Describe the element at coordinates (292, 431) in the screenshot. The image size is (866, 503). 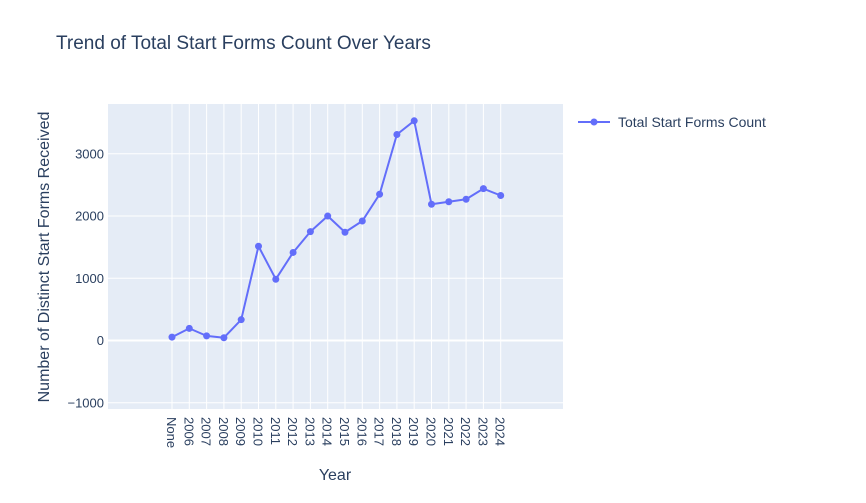
I see `x-tick-label: 2012` at that location.